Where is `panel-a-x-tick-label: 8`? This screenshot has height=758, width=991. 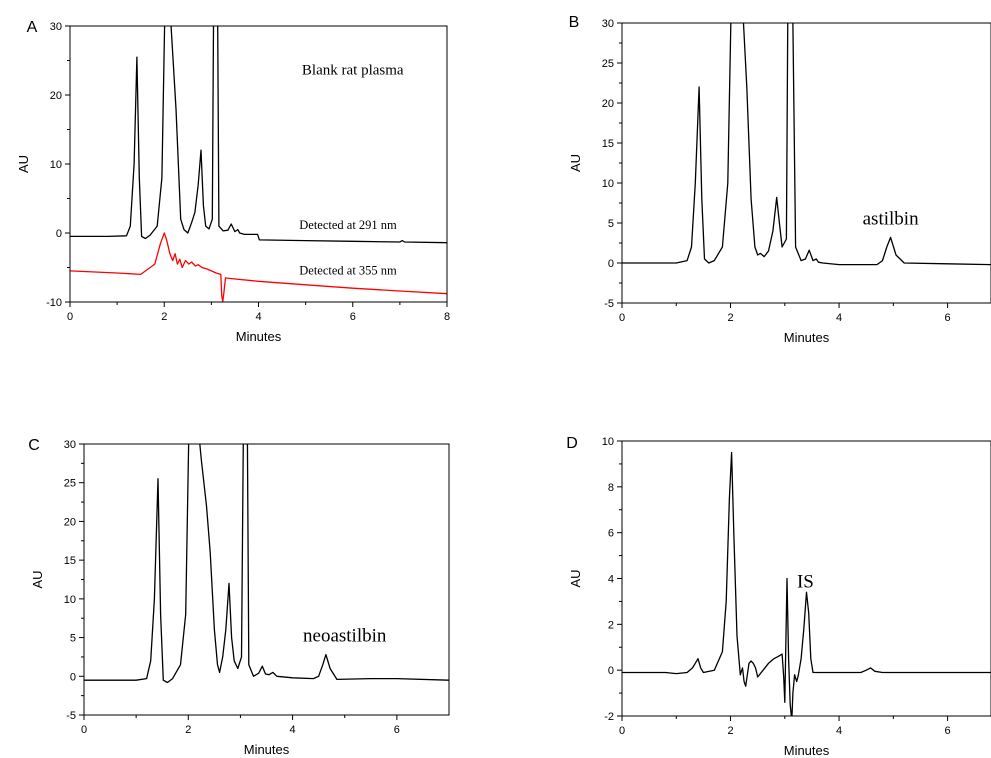 panel-a-x-tick-label: 8 is located at coordinates (447, 317).